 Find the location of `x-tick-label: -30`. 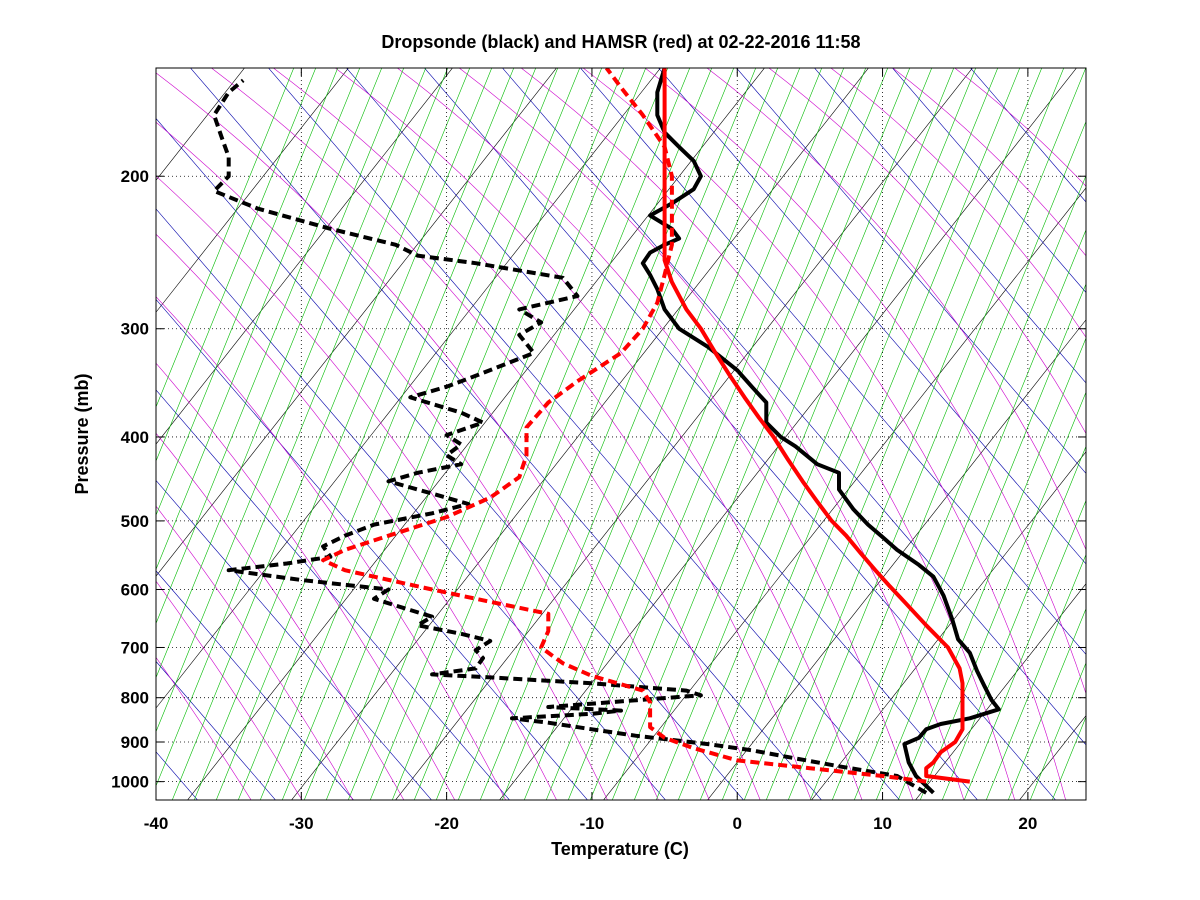

x-tick-label: -30 is located at coordinates (301, 823).